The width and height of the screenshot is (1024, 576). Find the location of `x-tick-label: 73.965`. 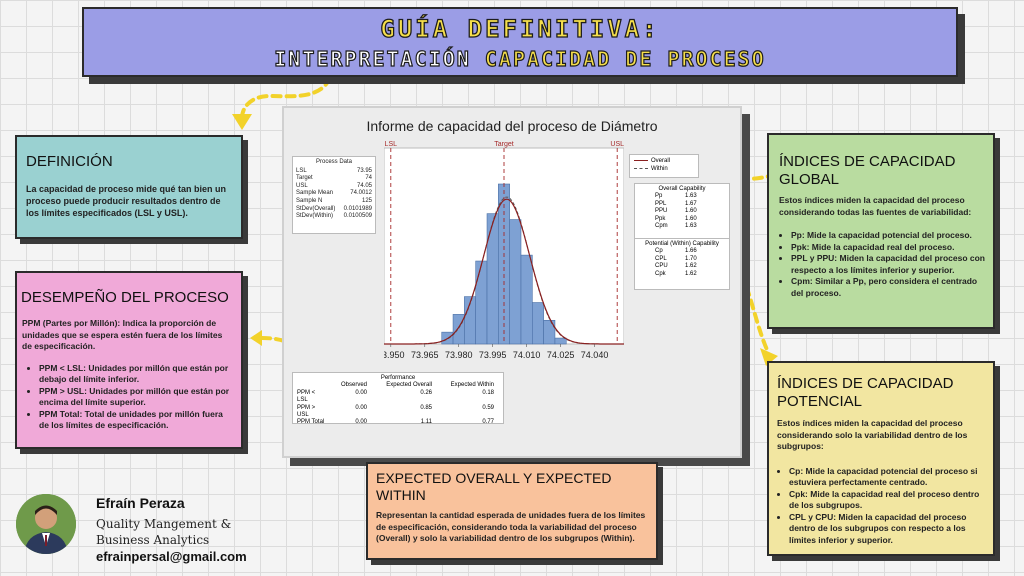

x-tick-label: 73.965 is located at coordinates (425, 355).